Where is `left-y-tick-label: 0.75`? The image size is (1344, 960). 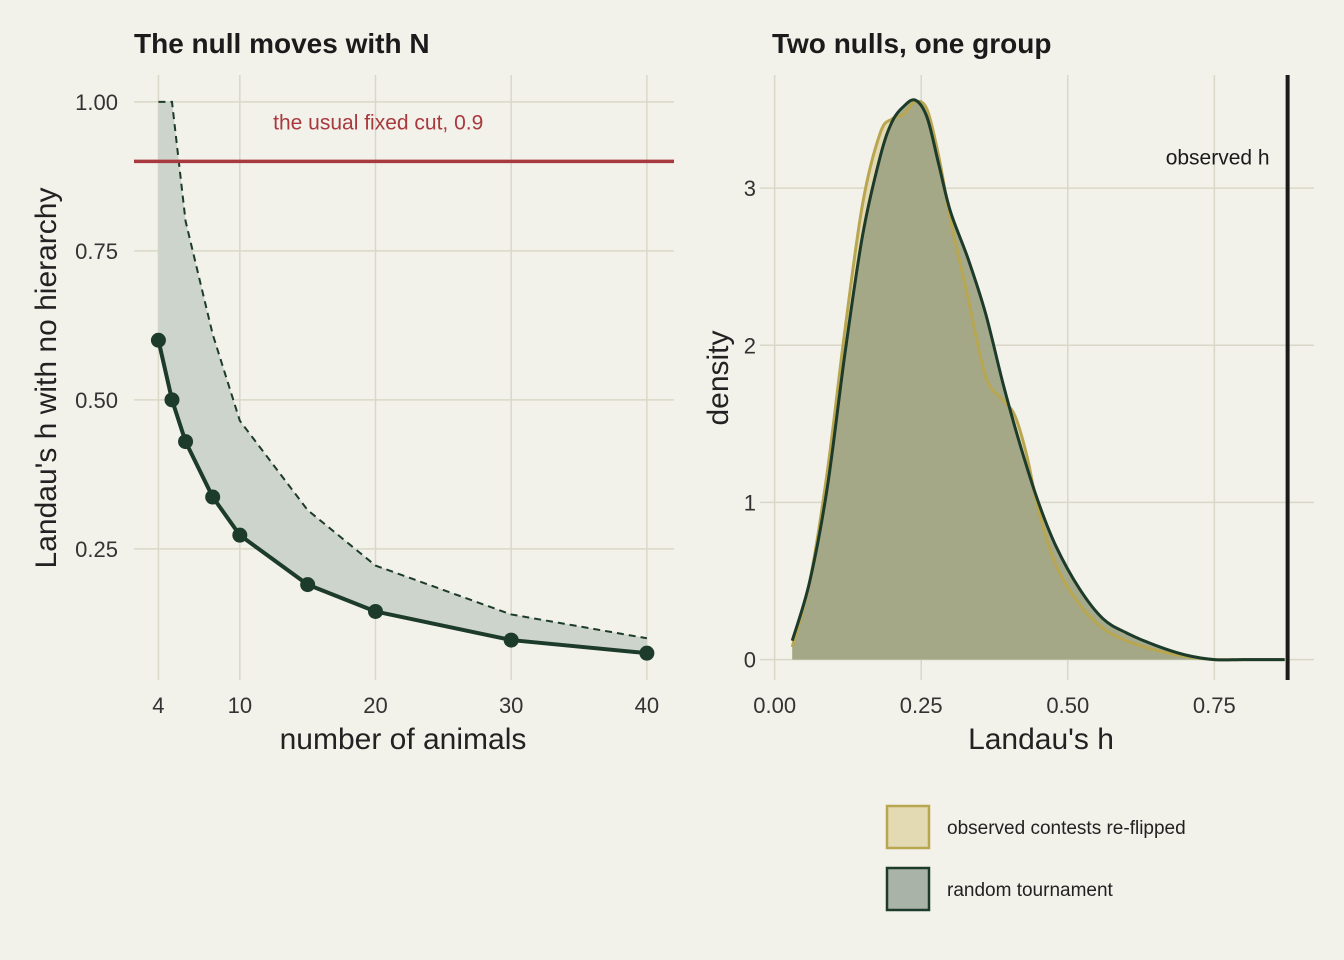
left-y-tick-label: 0.75 is located at coordinates (96, 251).